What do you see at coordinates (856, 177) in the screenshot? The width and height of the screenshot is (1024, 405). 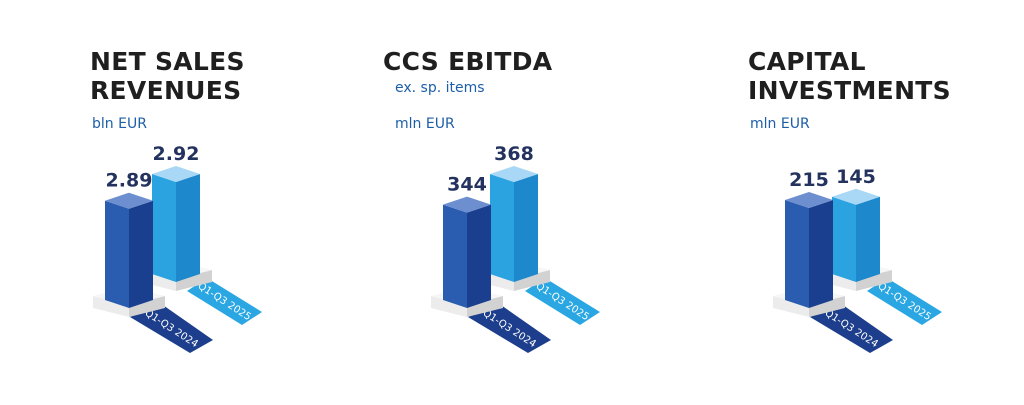 I see `value-label: 145` at bounding box center [856, 177].